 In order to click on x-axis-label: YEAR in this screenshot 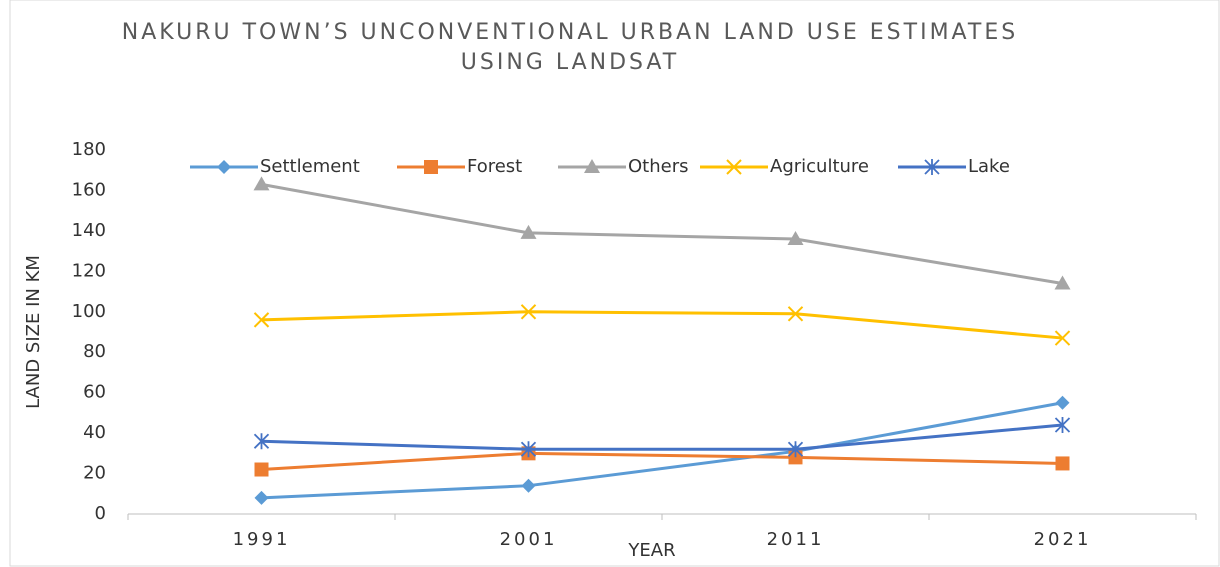, I will do `click(651, 550)`.